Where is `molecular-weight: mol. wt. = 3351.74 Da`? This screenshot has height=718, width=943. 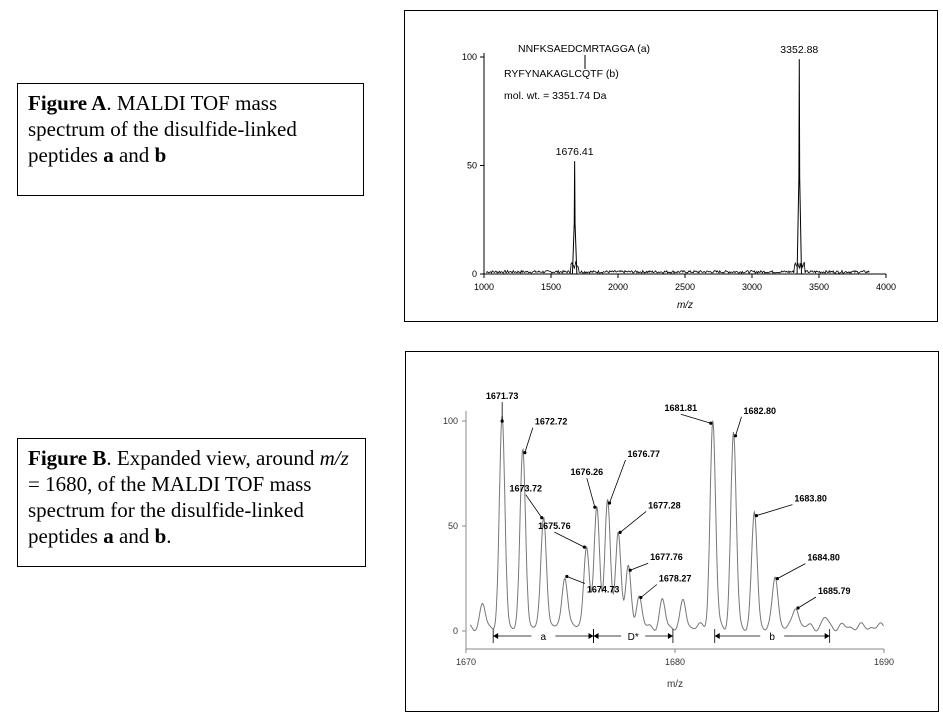
molecular-weight: mol. wt. = 3351.74 Da is located at coordinates (555, 96).